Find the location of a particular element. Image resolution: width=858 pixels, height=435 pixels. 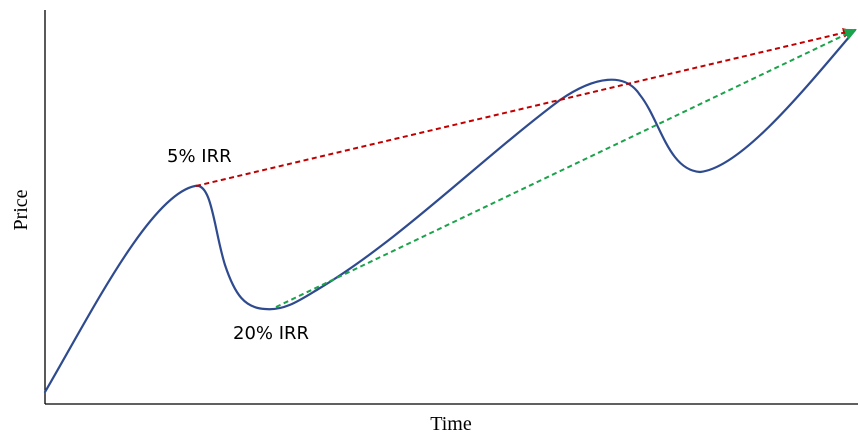

five-pct-irr-label: 5% IRR is located at coordinates (199, 156).